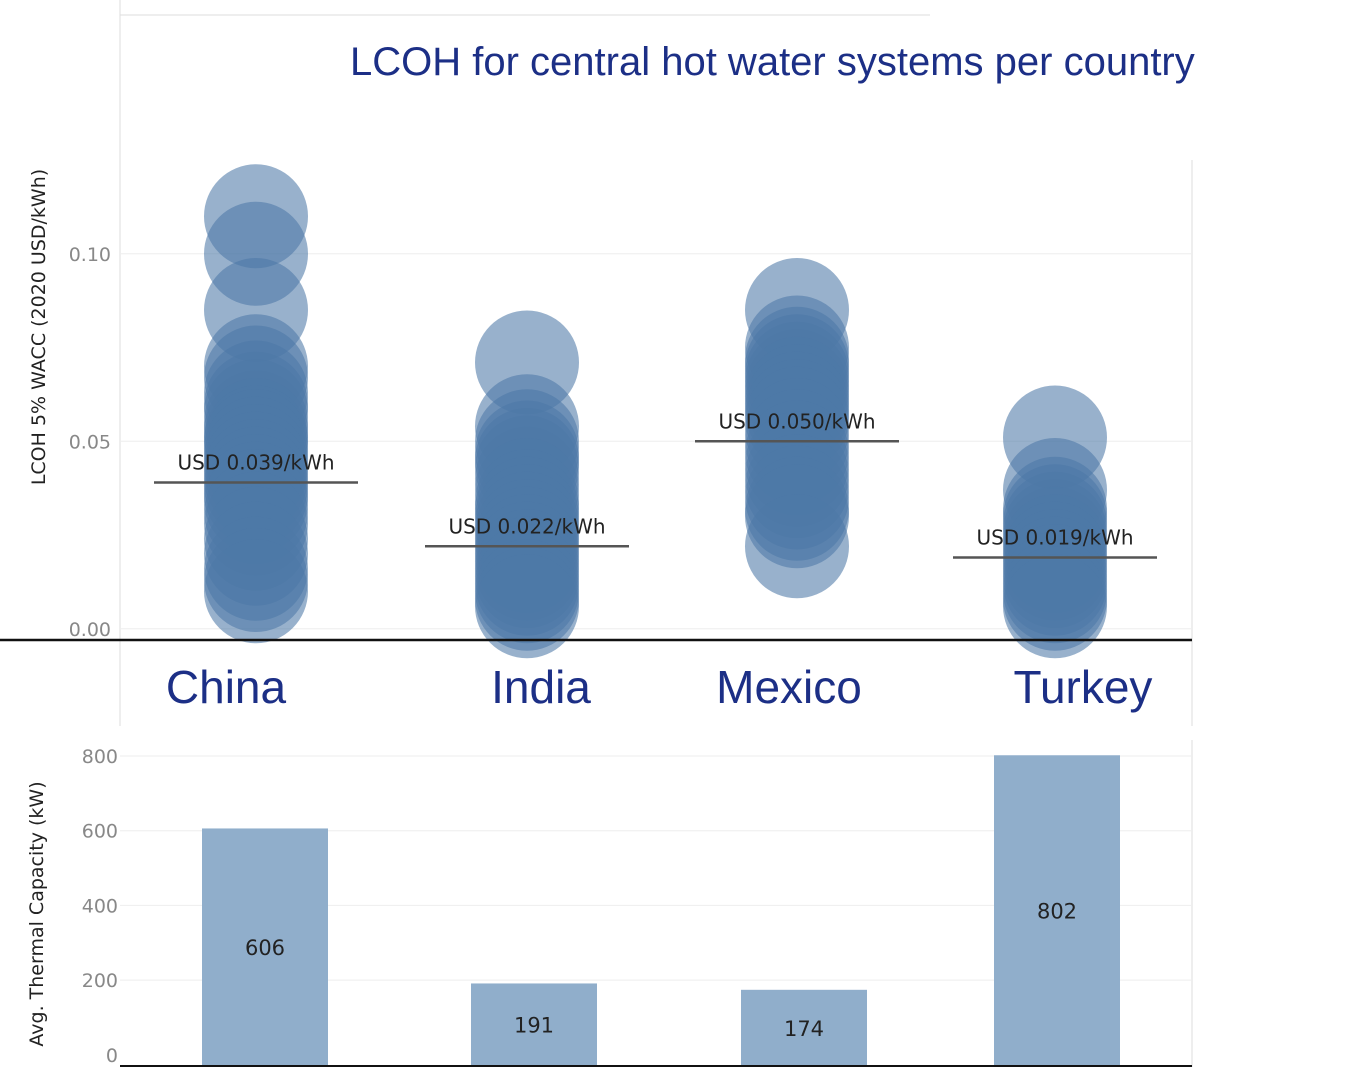  I want to click on bottom-y-tick-label: 800, so click(100, 757).